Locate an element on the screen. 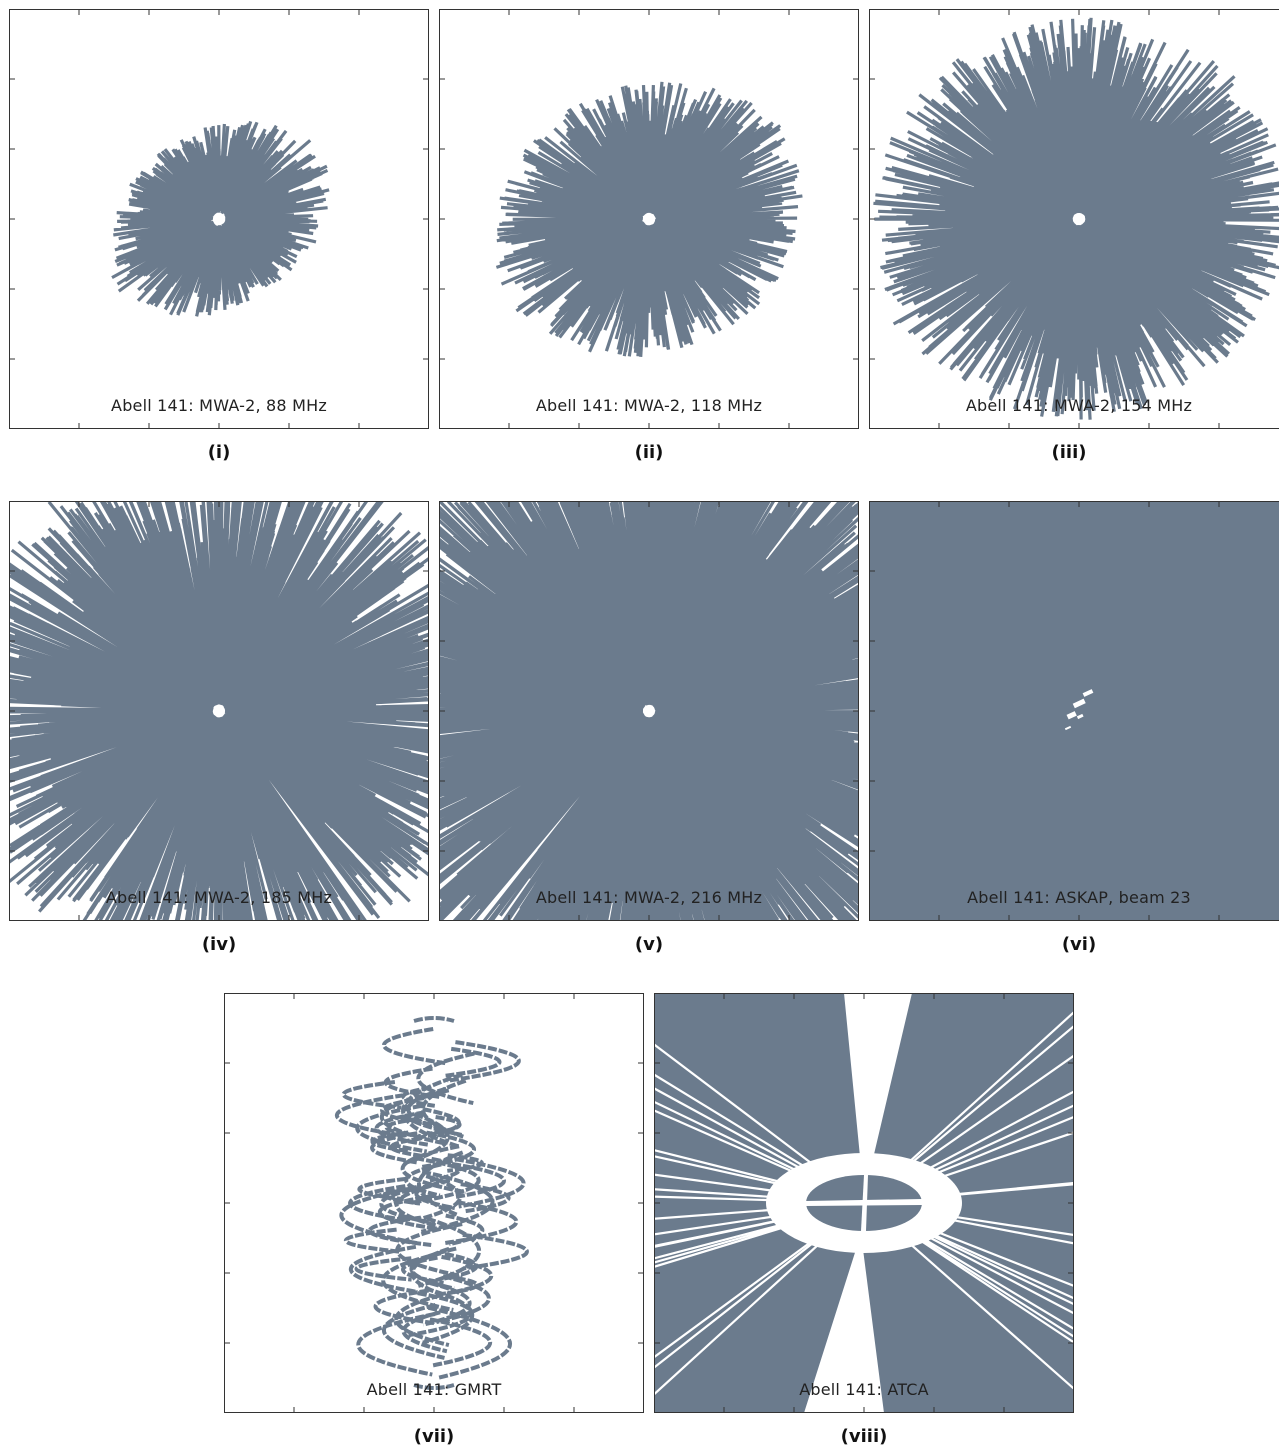 Image resolution: width=1279 pixels, height=1448 pixels. uv-coverage-plot-vii is located at coordinates (434, 1203).